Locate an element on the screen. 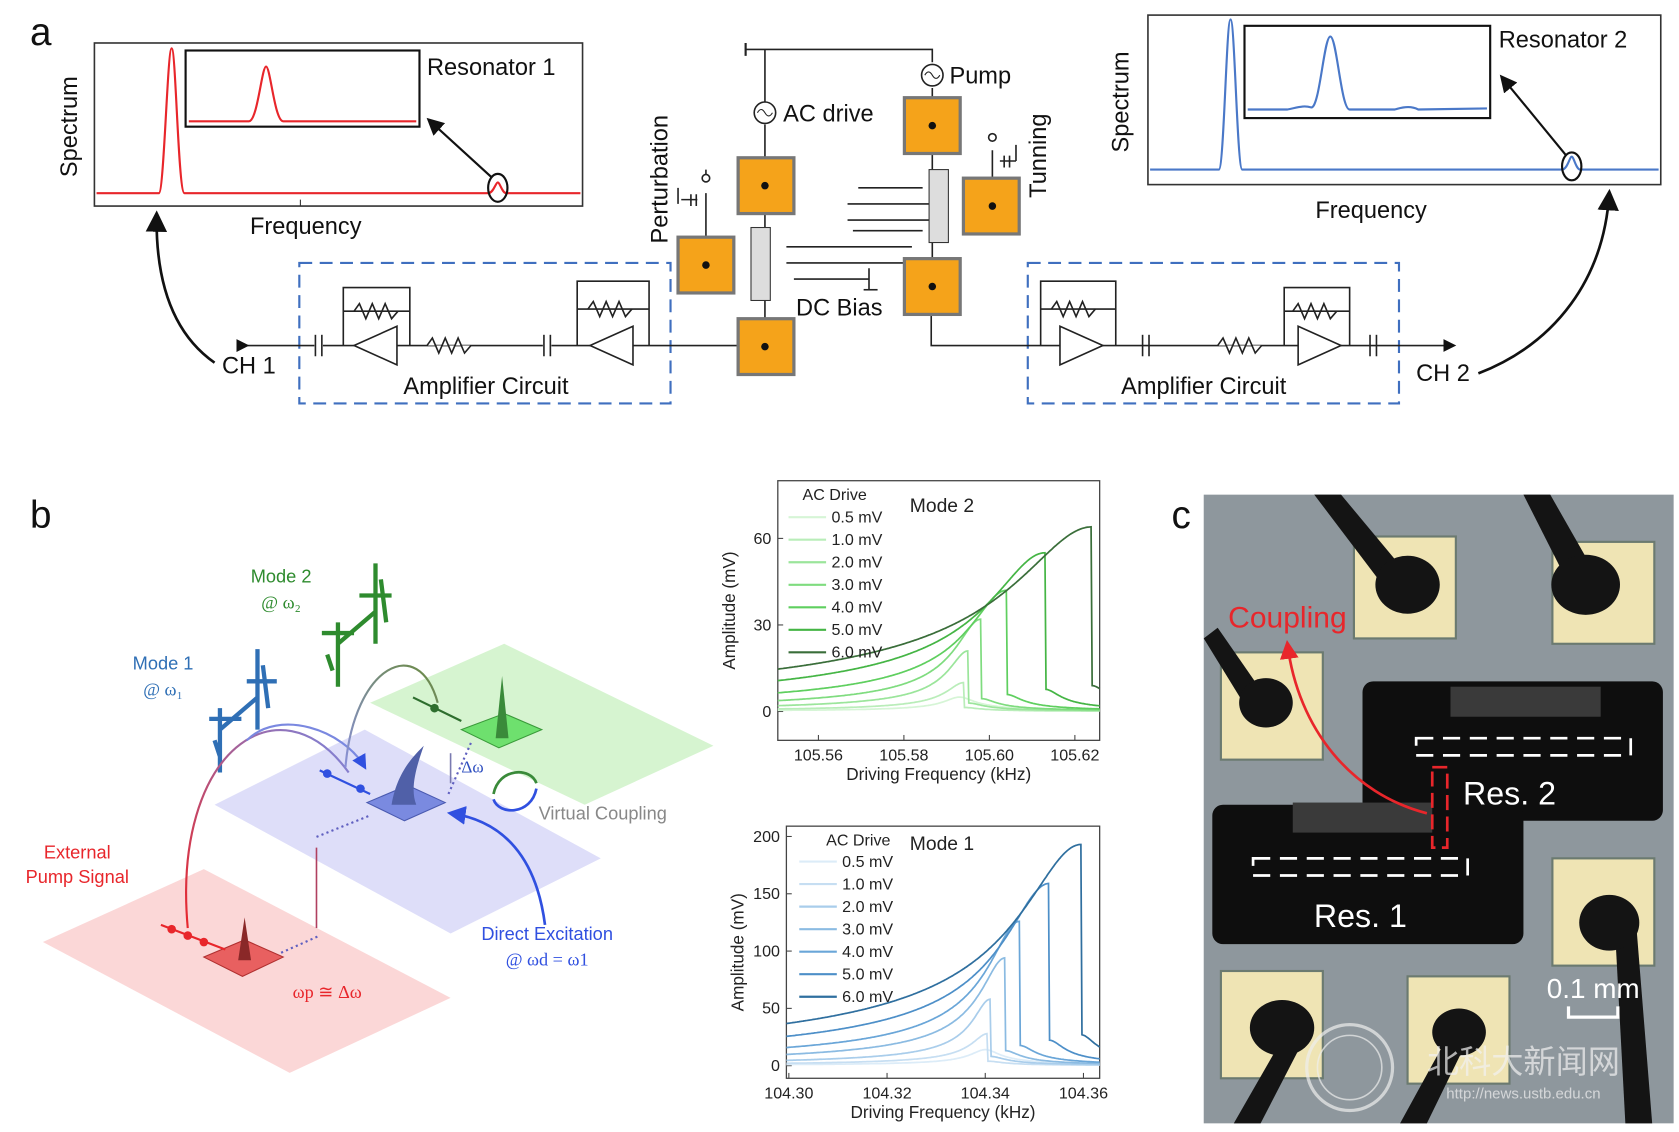 This screenshot has width=1679, height=1132. ch1-to-spectrum-arrow is located at coordinates (180, 287).